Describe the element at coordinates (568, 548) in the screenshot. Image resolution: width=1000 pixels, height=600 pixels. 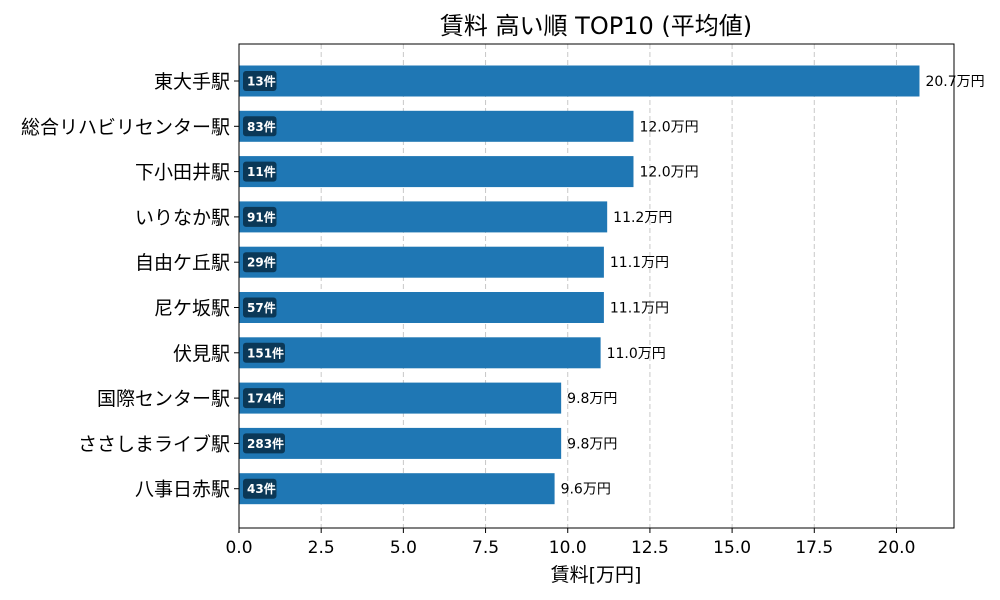
I see `x-tick-label: 10.0` at that location.